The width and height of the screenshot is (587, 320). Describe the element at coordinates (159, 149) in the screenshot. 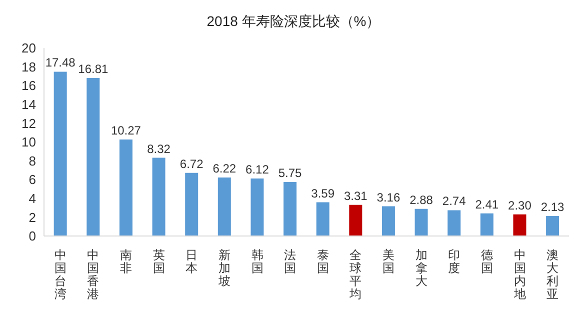

I see `data-label: 8.32` at that location.